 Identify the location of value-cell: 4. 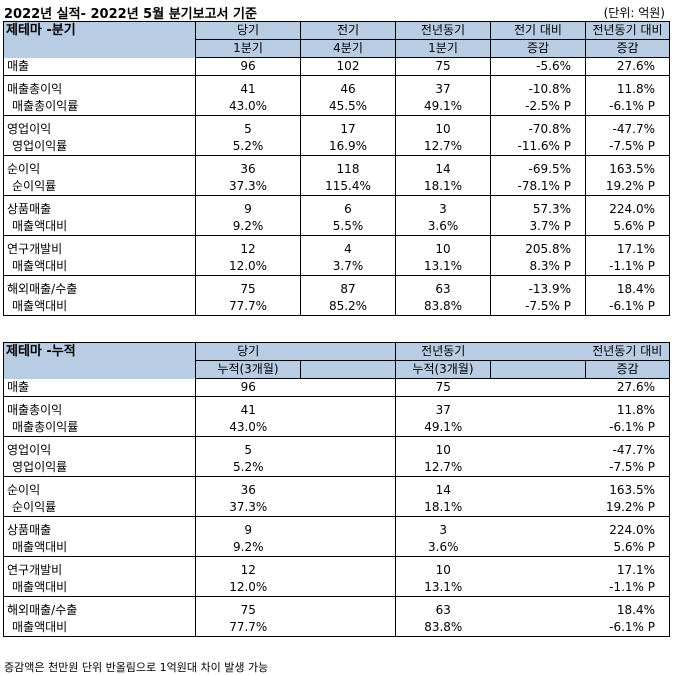
(348, 249).